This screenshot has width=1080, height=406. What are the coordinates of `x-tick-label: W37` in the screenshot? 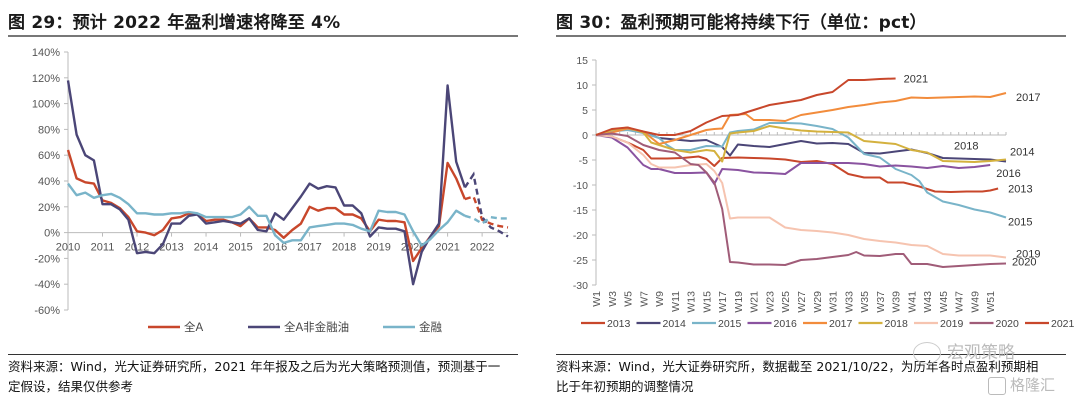 It's located at (881, 302).